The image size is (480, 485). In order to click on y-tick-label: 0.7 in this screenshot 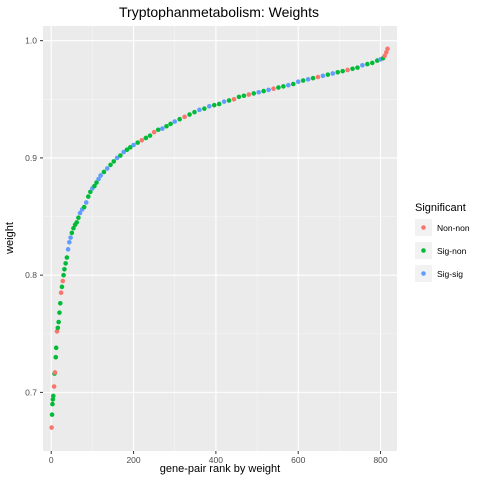, I will do `click(31, 392)`.